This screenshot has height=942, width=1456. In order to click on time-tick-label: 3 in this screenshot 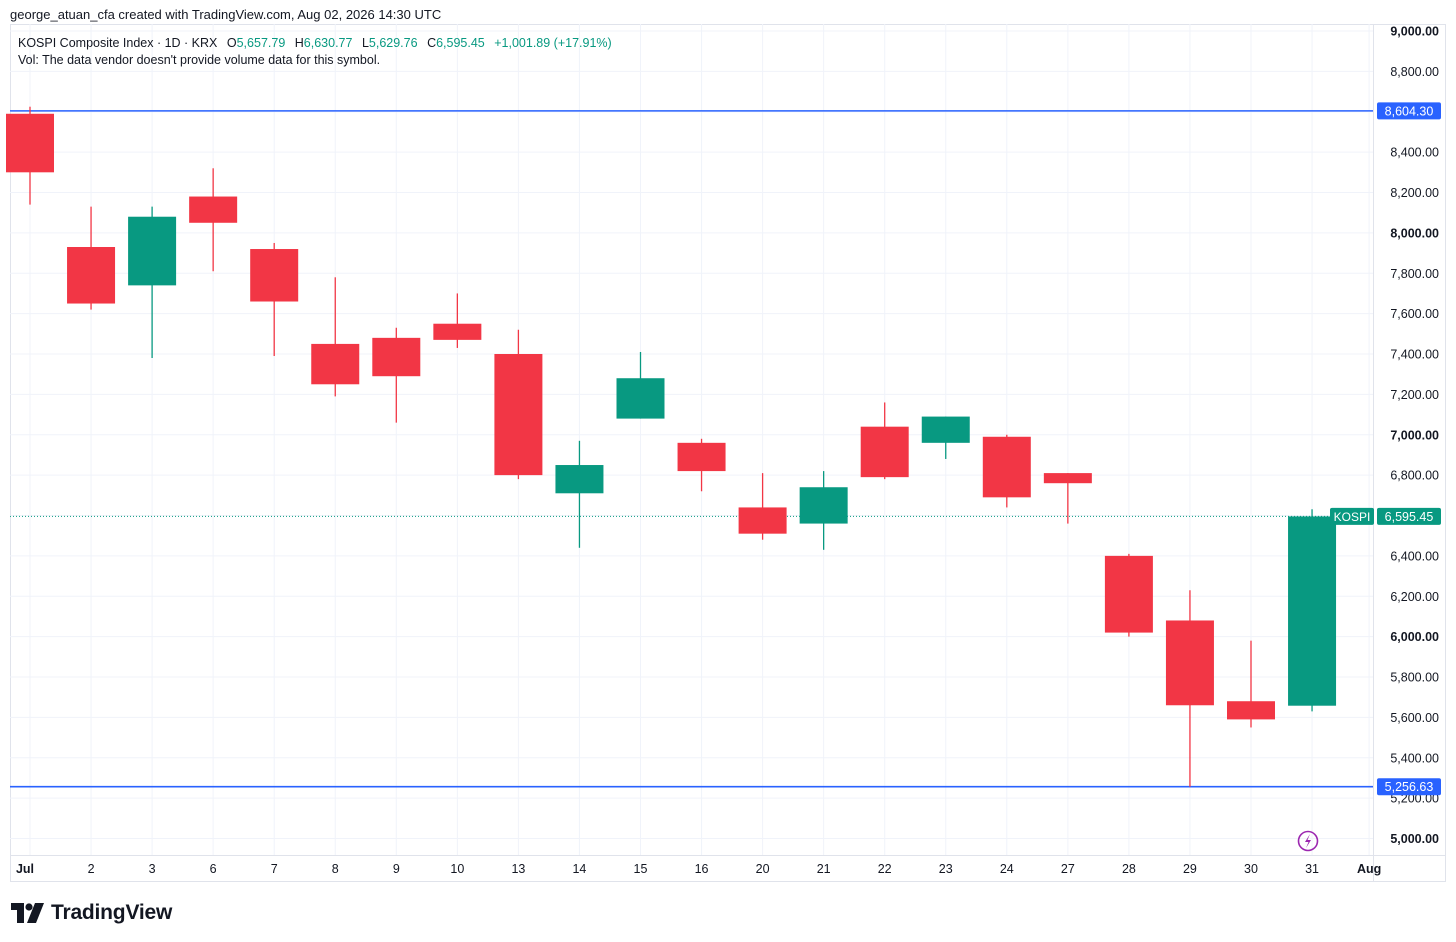, I will do `click(152, 869)`.